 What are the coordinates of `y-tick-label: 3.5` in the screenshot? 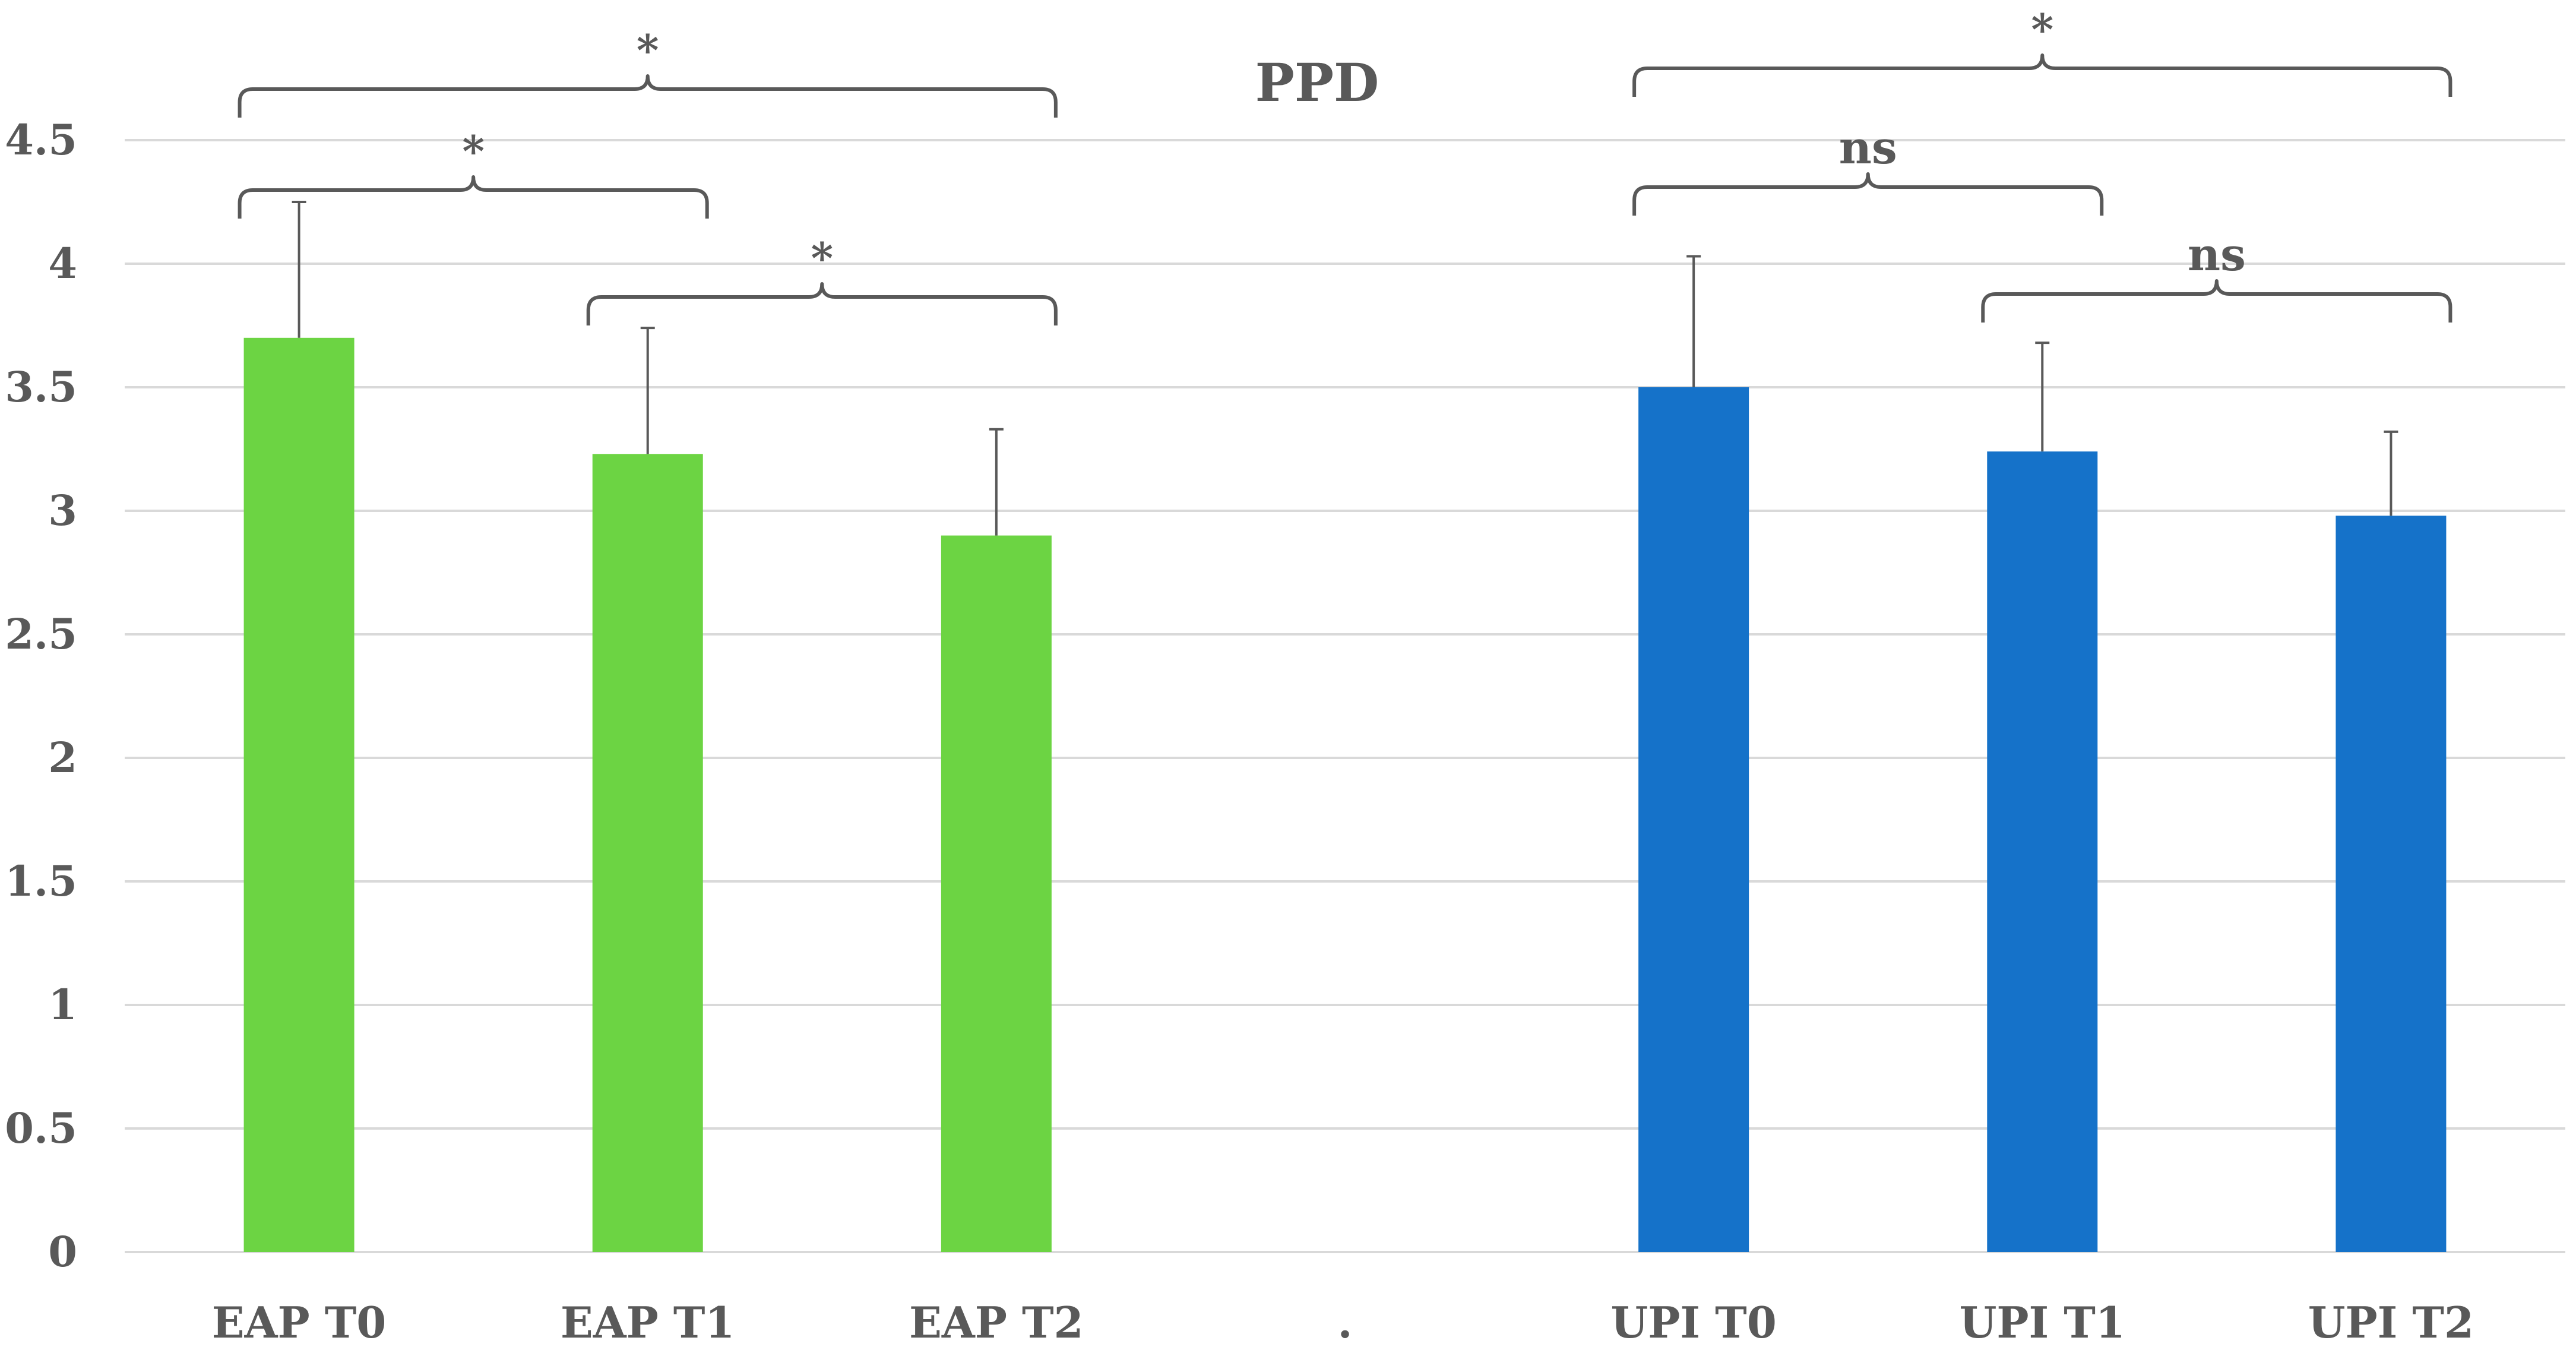 It's located at (41, 387).